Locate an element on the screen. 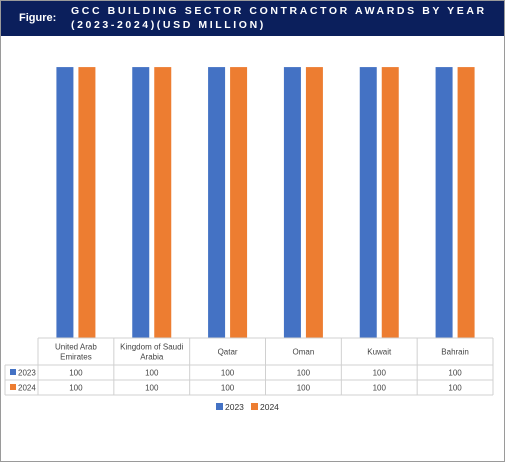 This screenshot has height=462, width=505. data-label-2023-5: 100 is located at coordinates (455, 373).